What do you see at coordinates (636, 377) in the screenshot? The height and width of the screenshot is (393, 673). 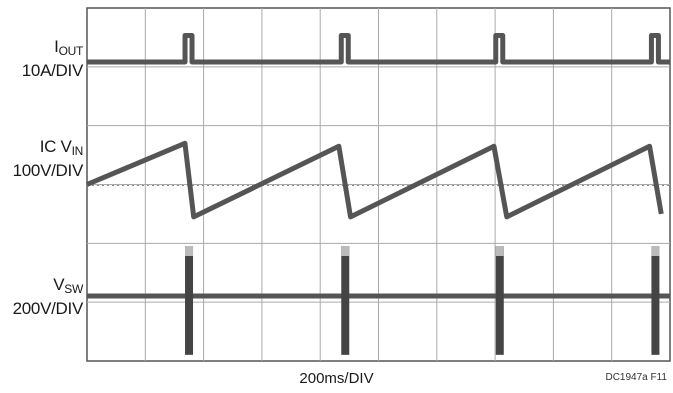 I see `figure-id: DC1947a F11` at bounding box center [636, 377].